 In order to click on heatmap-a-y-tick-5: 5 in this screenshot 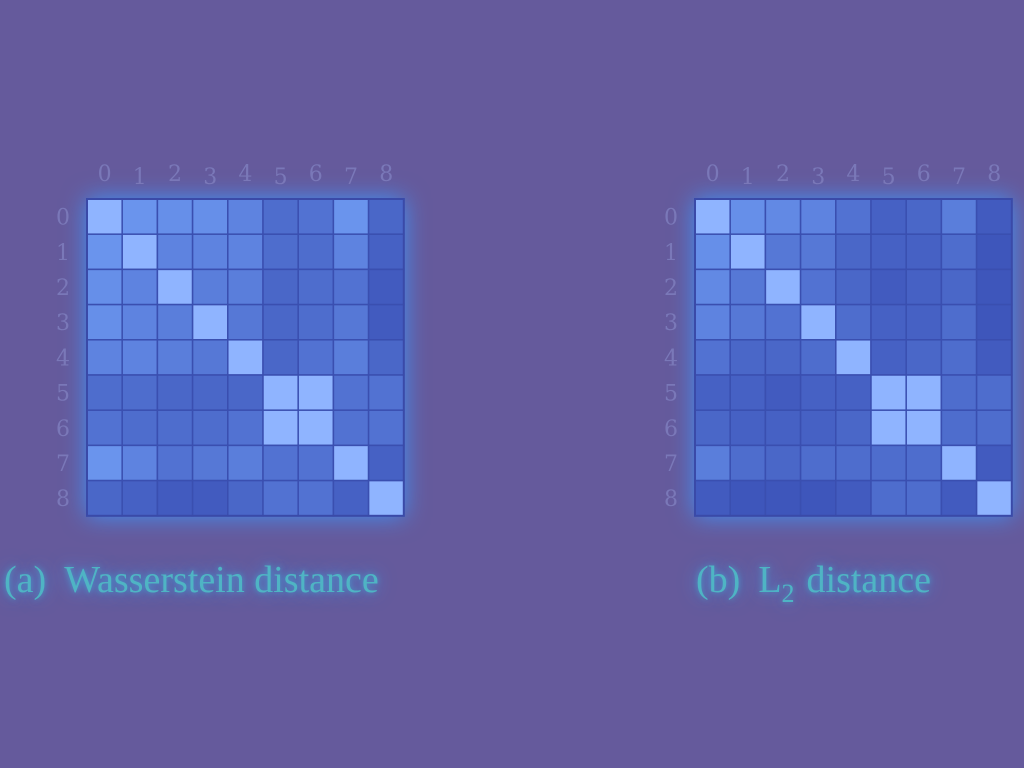, I will do `click(63, 394)`.